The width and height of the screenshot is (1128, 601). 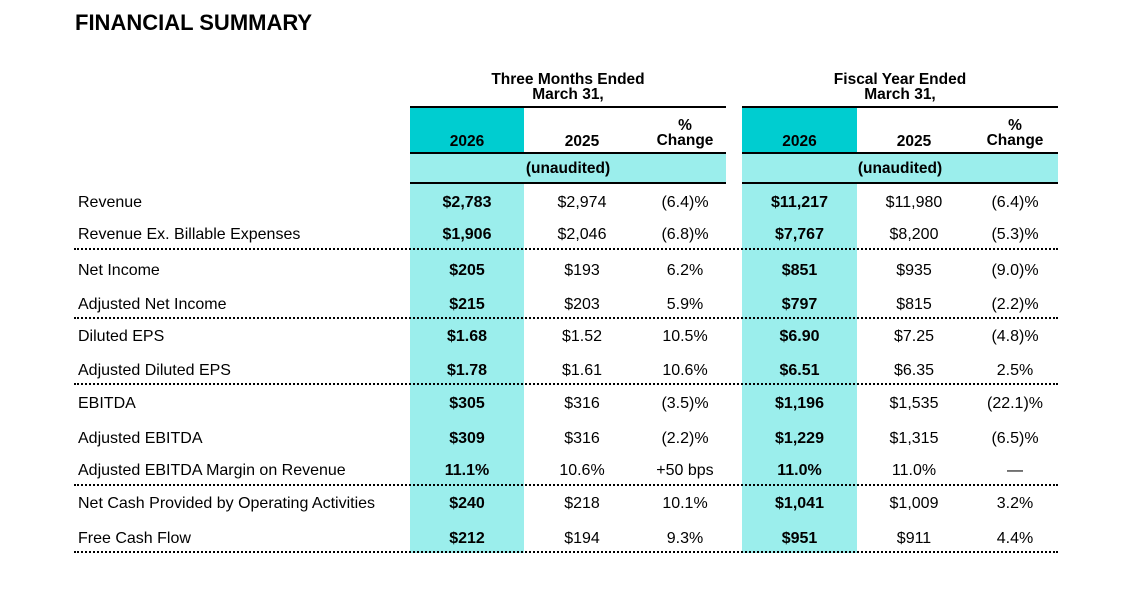 What do you see at coordinates (566, 318) in the screenshot?
I see `separator-net-income` at bounding box center [566, 318].